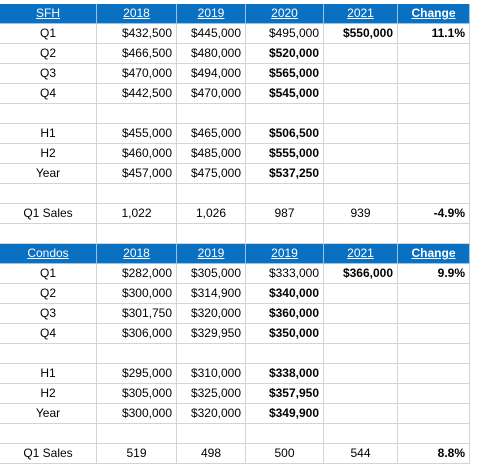 The image size is (479, 466). I want to click on data-cell: $466,500, so click(137, 54).